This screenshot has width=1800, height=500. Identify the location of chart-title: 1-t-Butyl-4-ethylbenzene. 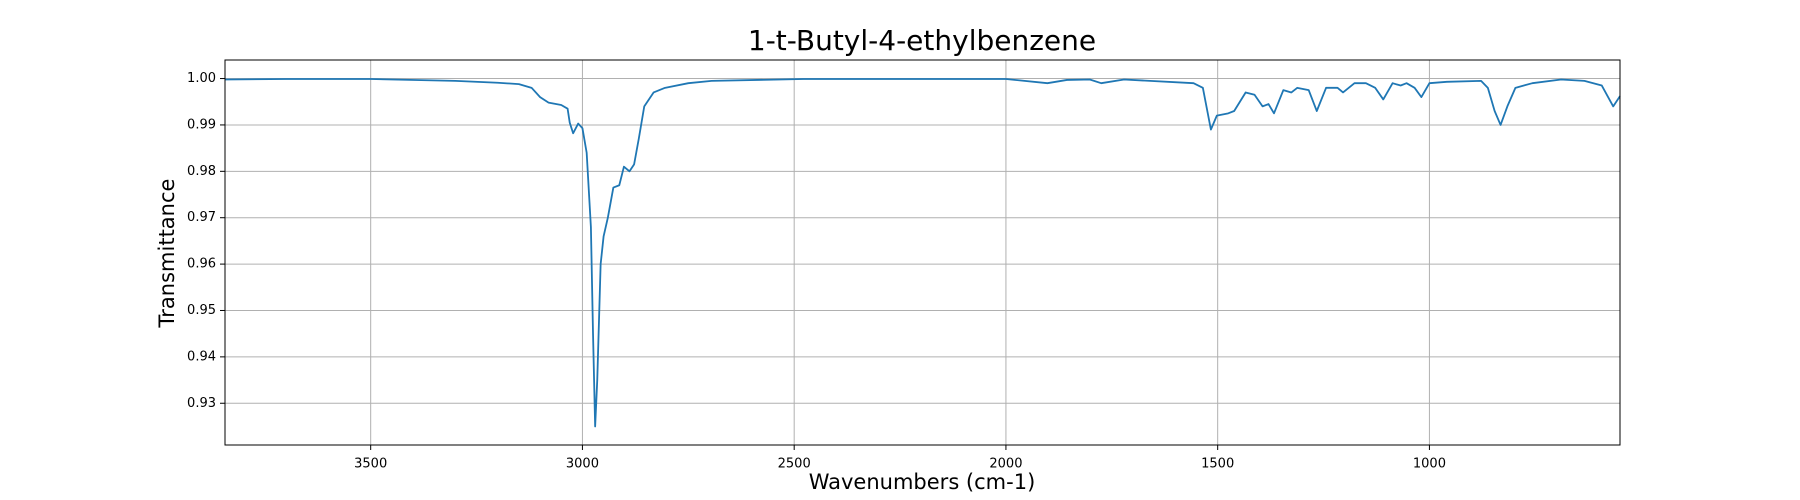
(922, 40).